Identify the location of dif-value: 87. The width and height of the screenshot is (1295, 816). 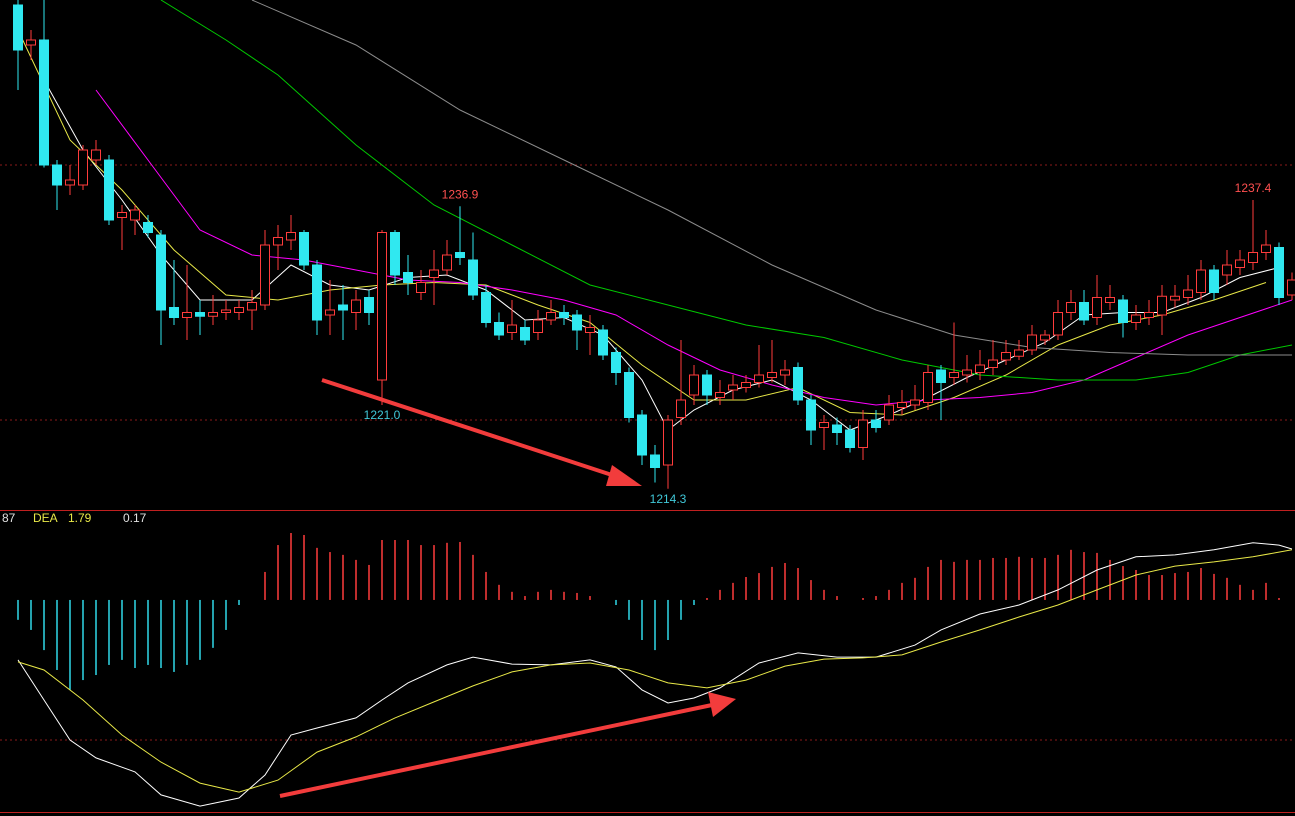
(9, 518).